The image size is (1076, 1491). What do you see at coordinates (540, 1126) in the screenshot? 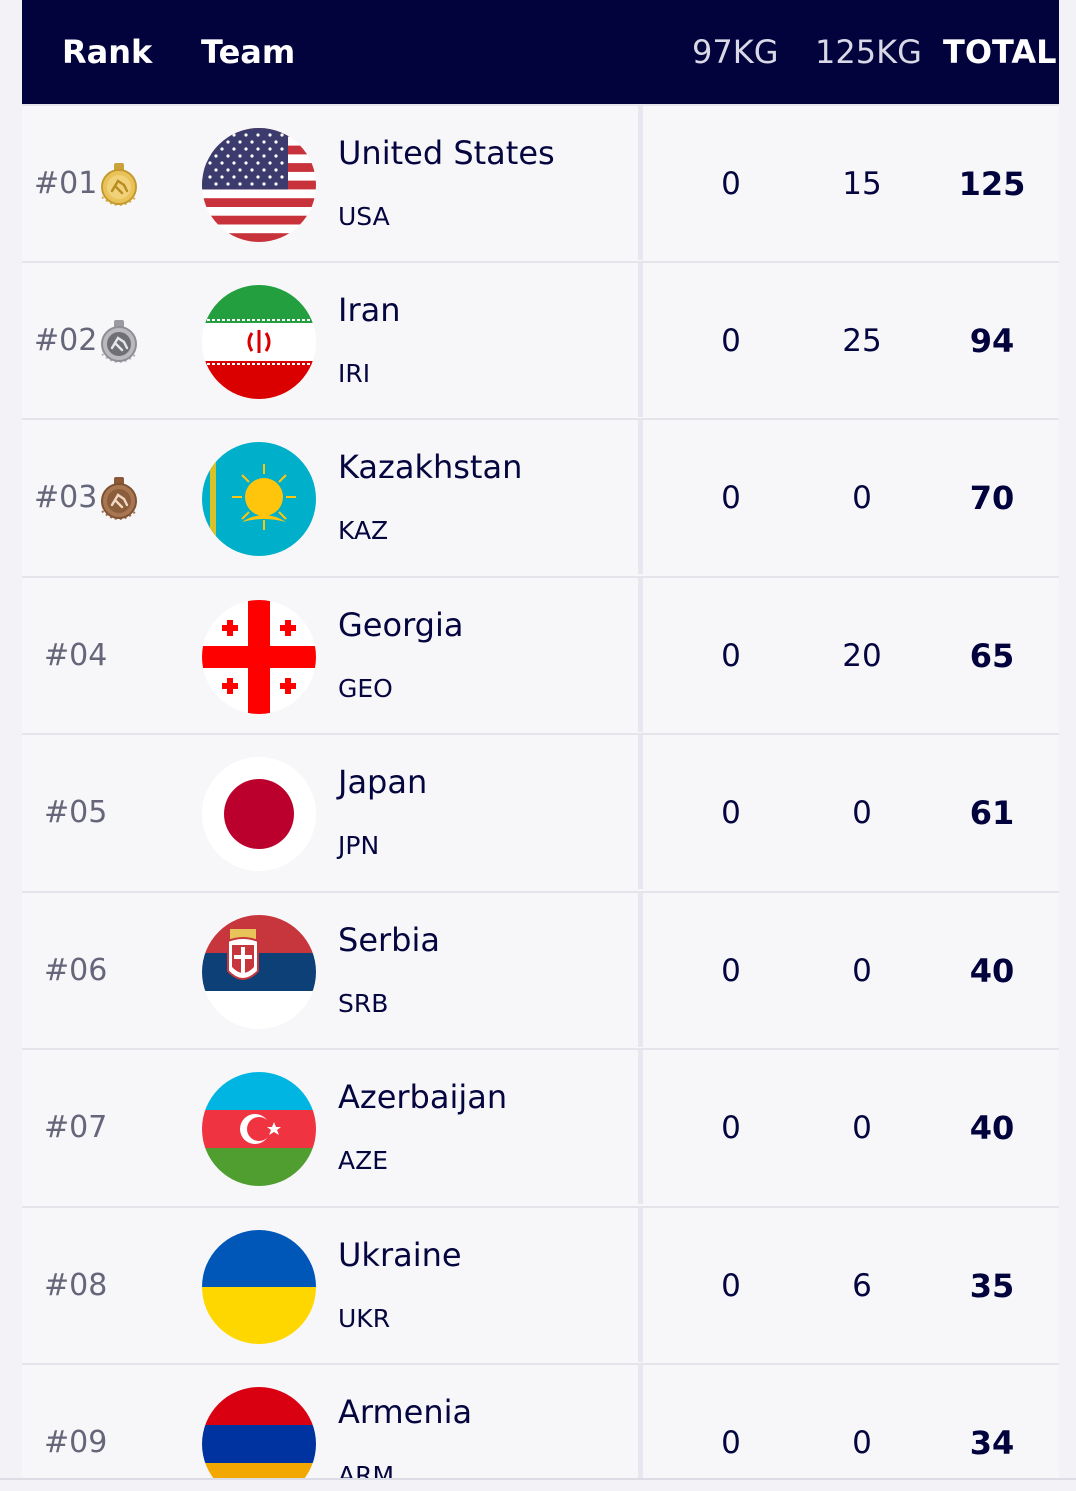
I see `table-row: #07 Azerbaijan AZE 0 0 40` at bounding box center [540, 1126].